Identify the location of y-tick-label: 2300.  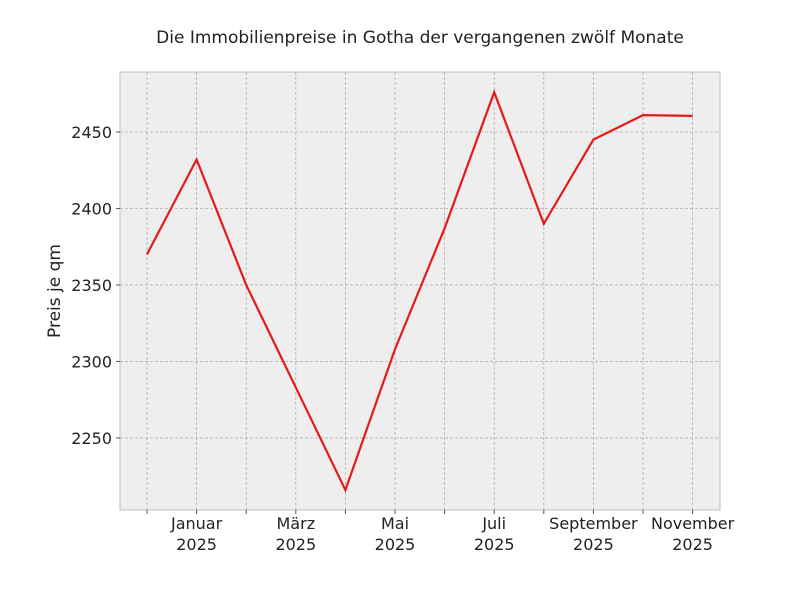
(91, 361).